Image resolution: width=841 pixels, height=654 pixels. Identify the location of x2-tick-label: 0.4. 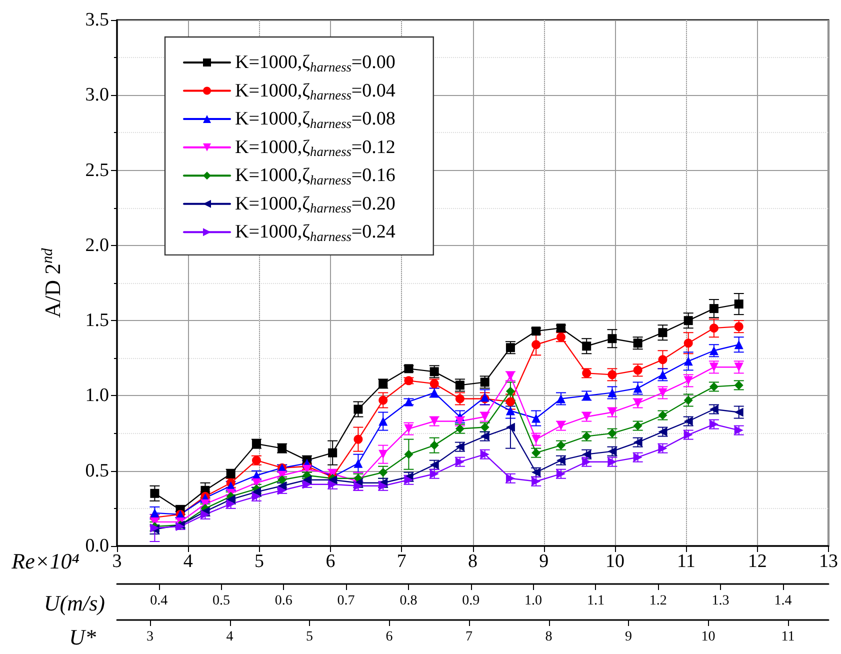
(159, 601).